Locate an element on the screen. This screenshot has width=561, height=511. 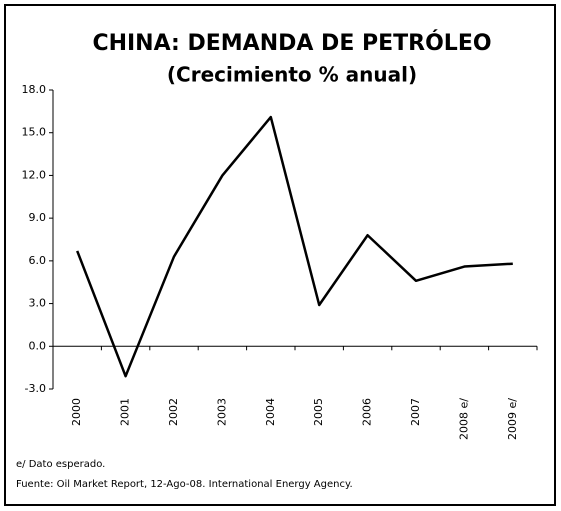
x-tick-label: 2005 is located at coordinates (318, 412).